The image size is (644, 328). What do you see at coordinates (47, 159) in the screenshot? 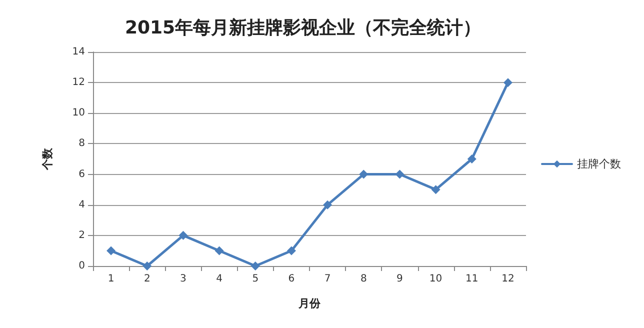
I see `y-axis-title: 个数` at bounding box center [47, 159].